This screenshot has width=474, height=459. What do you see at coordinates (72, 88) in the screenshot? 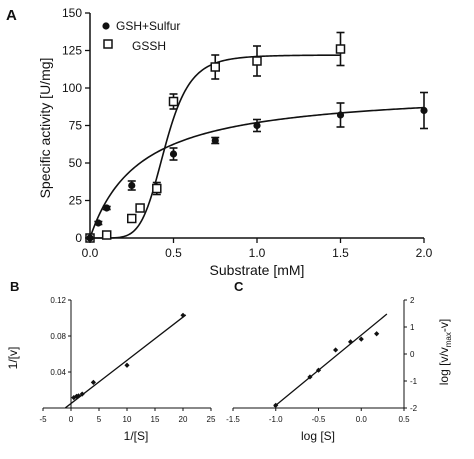
I see `panel-a-ytick-label: 100` at bounding box center [72, 88].